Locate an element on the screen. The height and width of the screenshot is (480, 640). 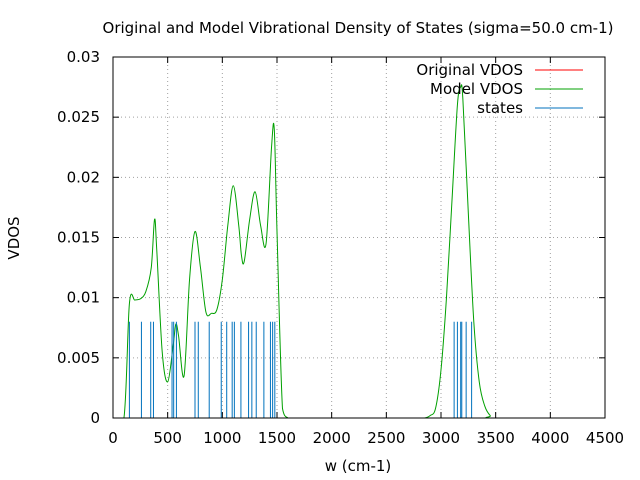
y-tick-label: 0.015 is located at coordinates (78, 238).